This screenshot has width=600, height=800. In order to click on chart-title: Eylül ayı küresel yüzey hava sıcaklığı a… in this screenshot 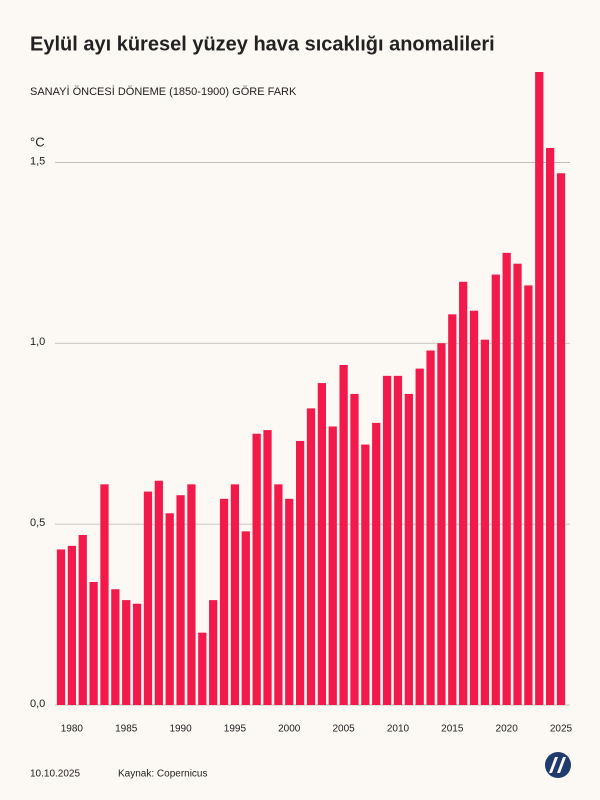, I will do `click(262, 44)`.